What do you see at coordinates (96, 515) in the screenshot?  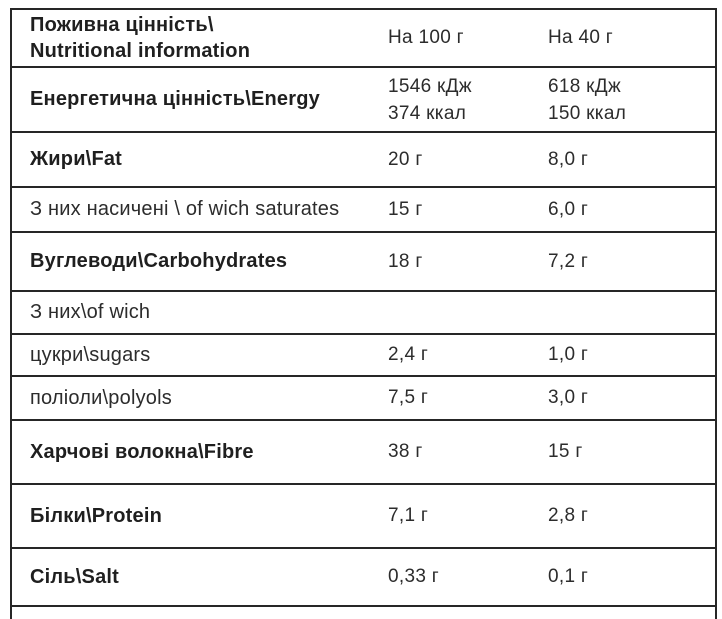 I see `nutrient-label: Білки\Protein` at bounding box center [96, 515].